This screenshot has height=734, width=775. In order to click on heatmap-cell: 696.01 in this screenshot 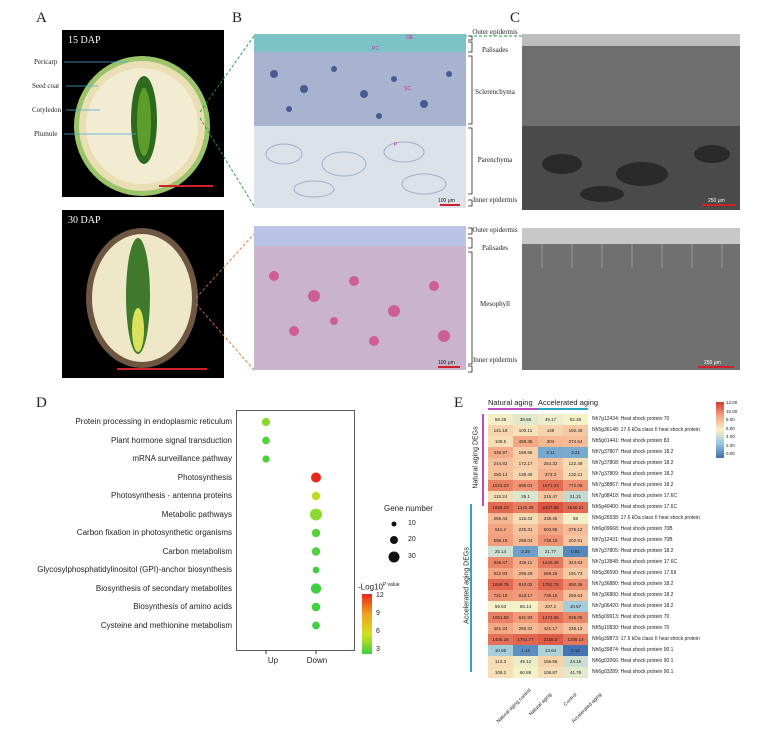, I will do `click(525, 485)`.